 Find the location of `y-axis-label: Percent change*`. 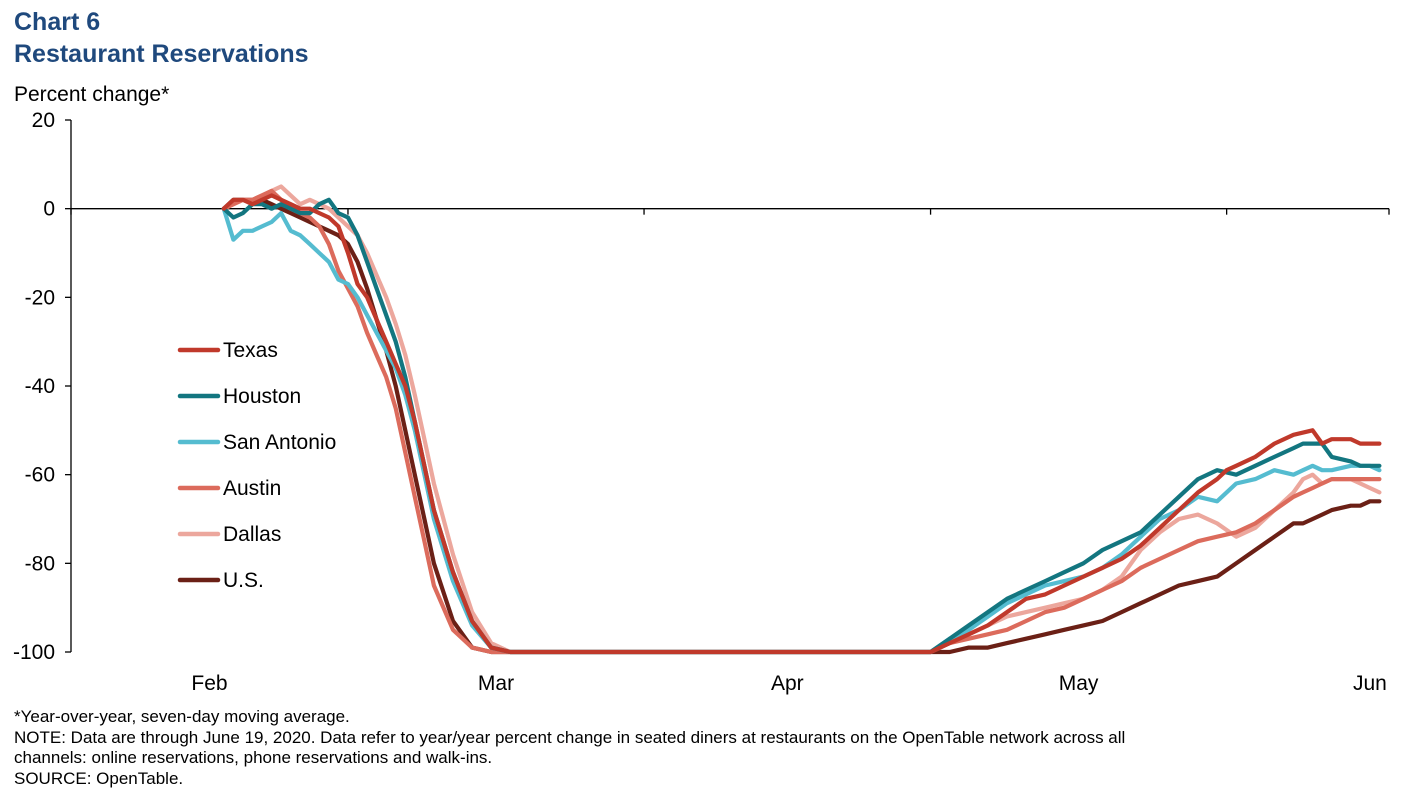

y-axis-label: Percent change* is located at coordinates (91, 94).